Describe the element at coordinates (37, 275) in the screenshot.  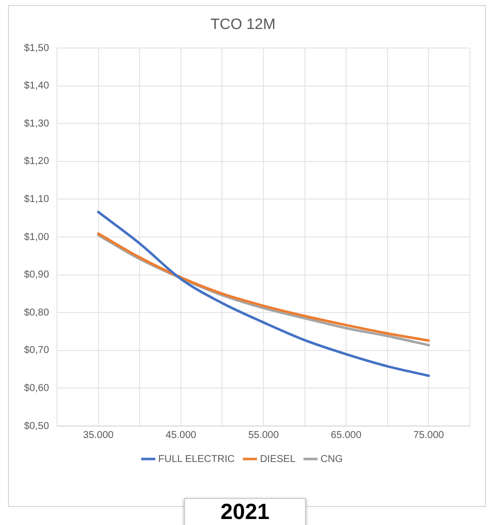
I see `y-tick-label: $0,90` at that location.